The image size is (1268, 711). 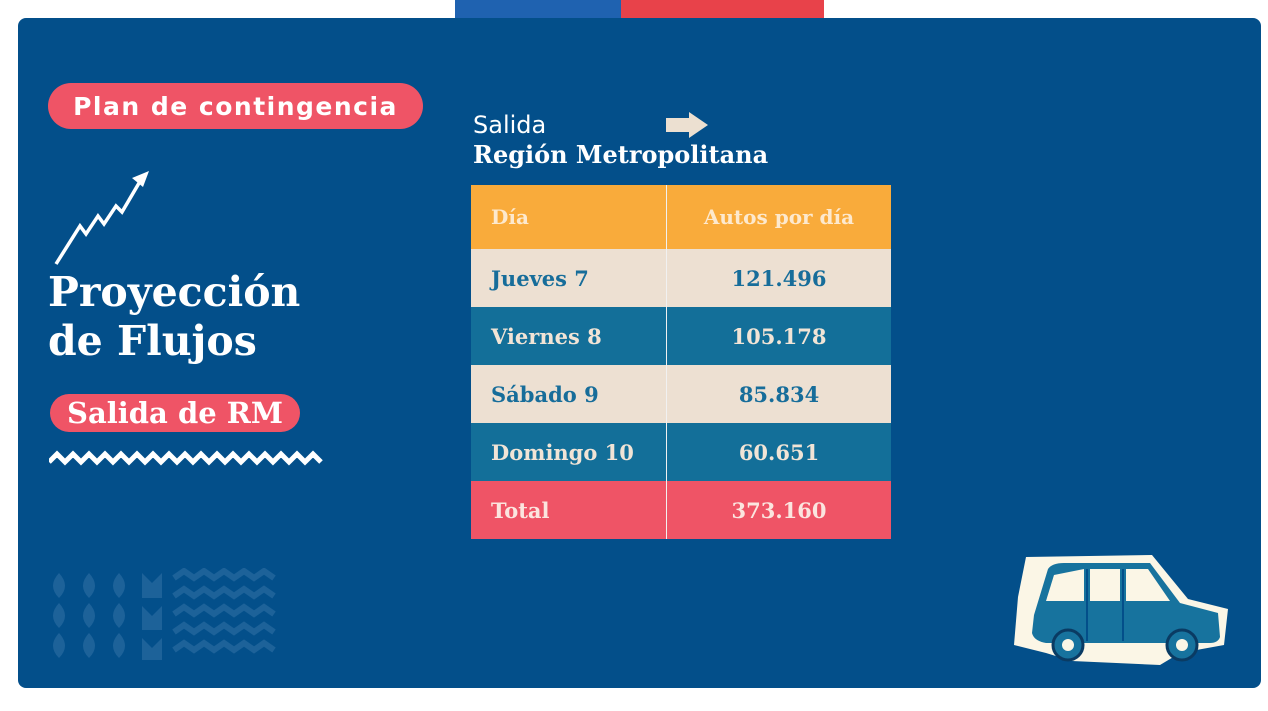 What do you see at coordinates (101, 218) in the screenshot?
I see `trend-arrow-icon` at bounding box center [101, 218].